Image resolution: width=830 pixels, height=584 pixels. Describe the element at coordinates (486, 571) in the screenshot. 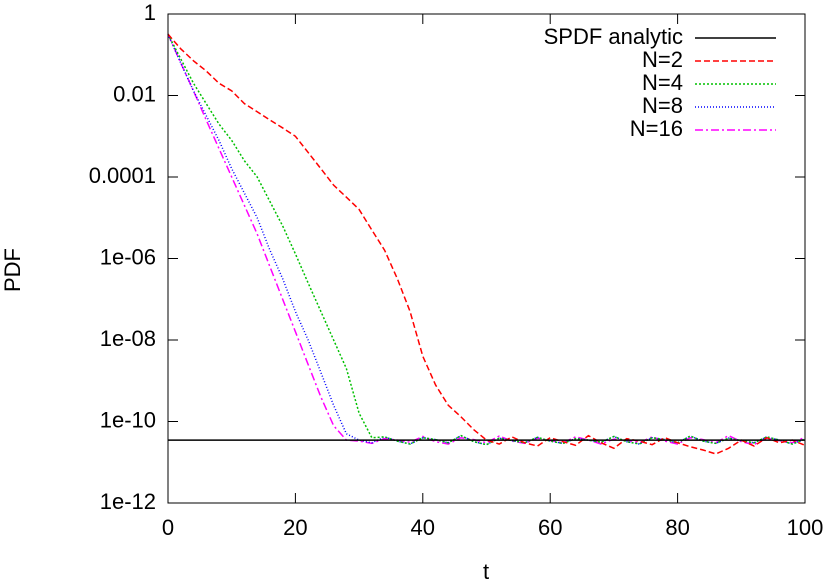

I see `x-axis-label: t` at that location.